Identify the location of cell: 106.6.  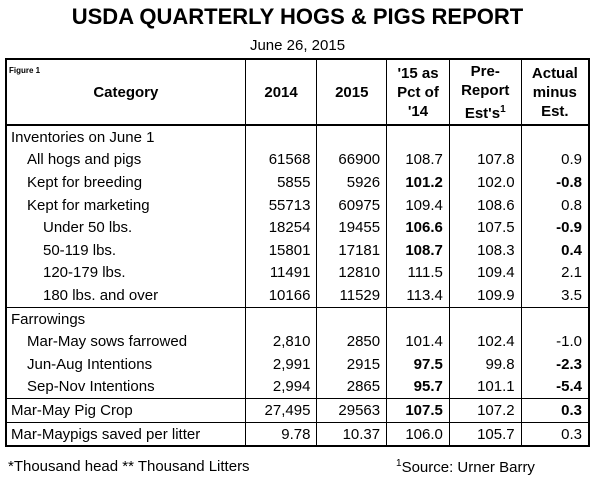
(418, 227).